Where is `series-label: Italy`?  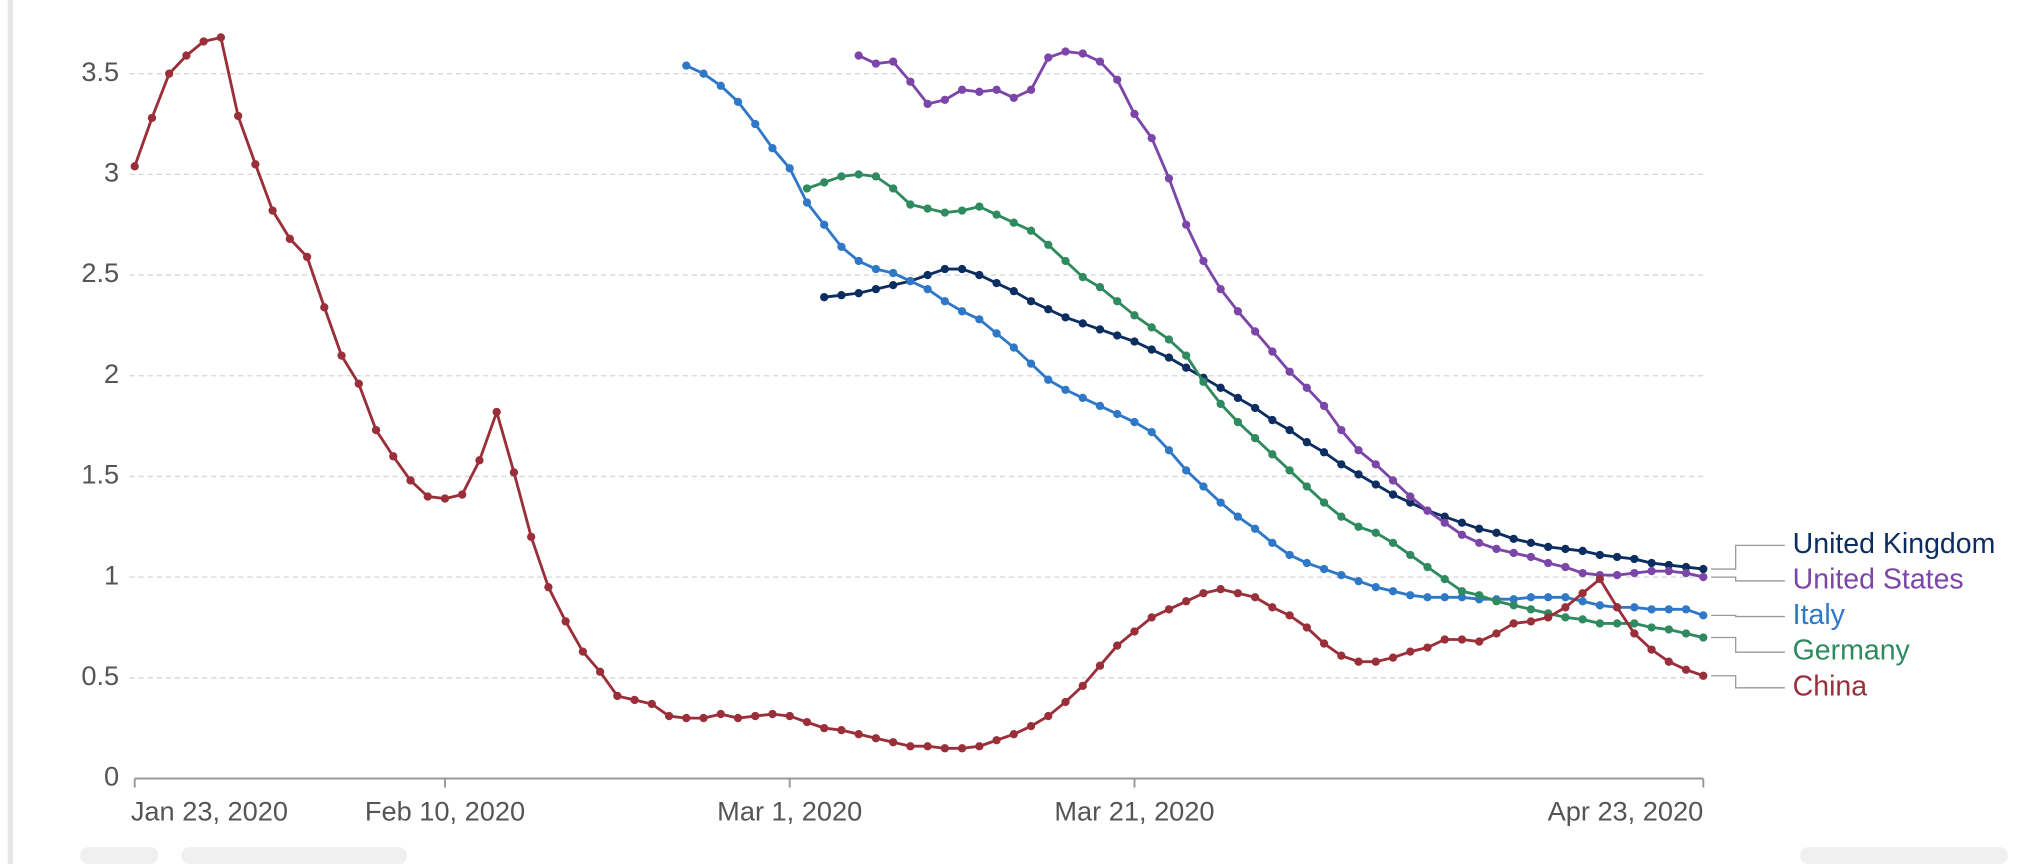
series-label: Italy is located at coordinates (1819, 615).